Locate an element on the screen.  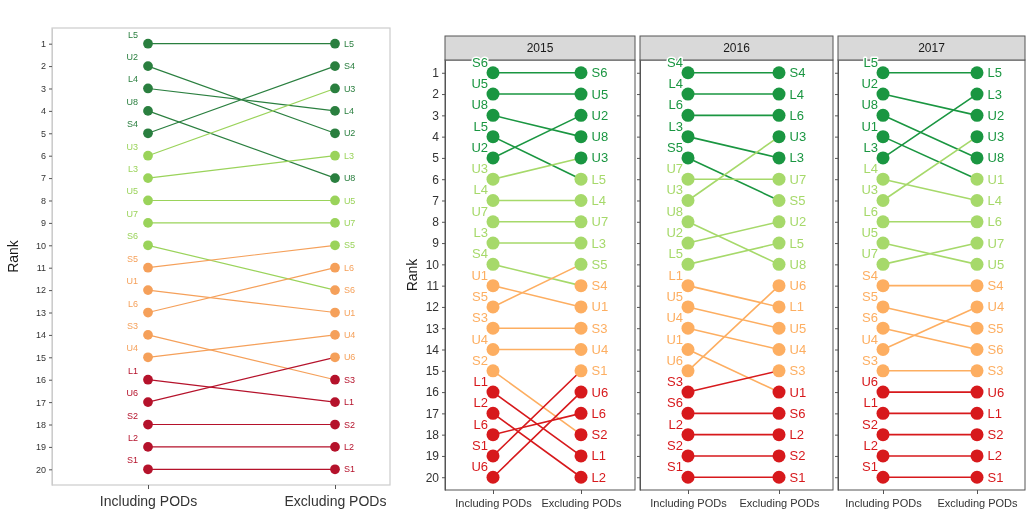
text: U4 is located at coordinates (798, 350).